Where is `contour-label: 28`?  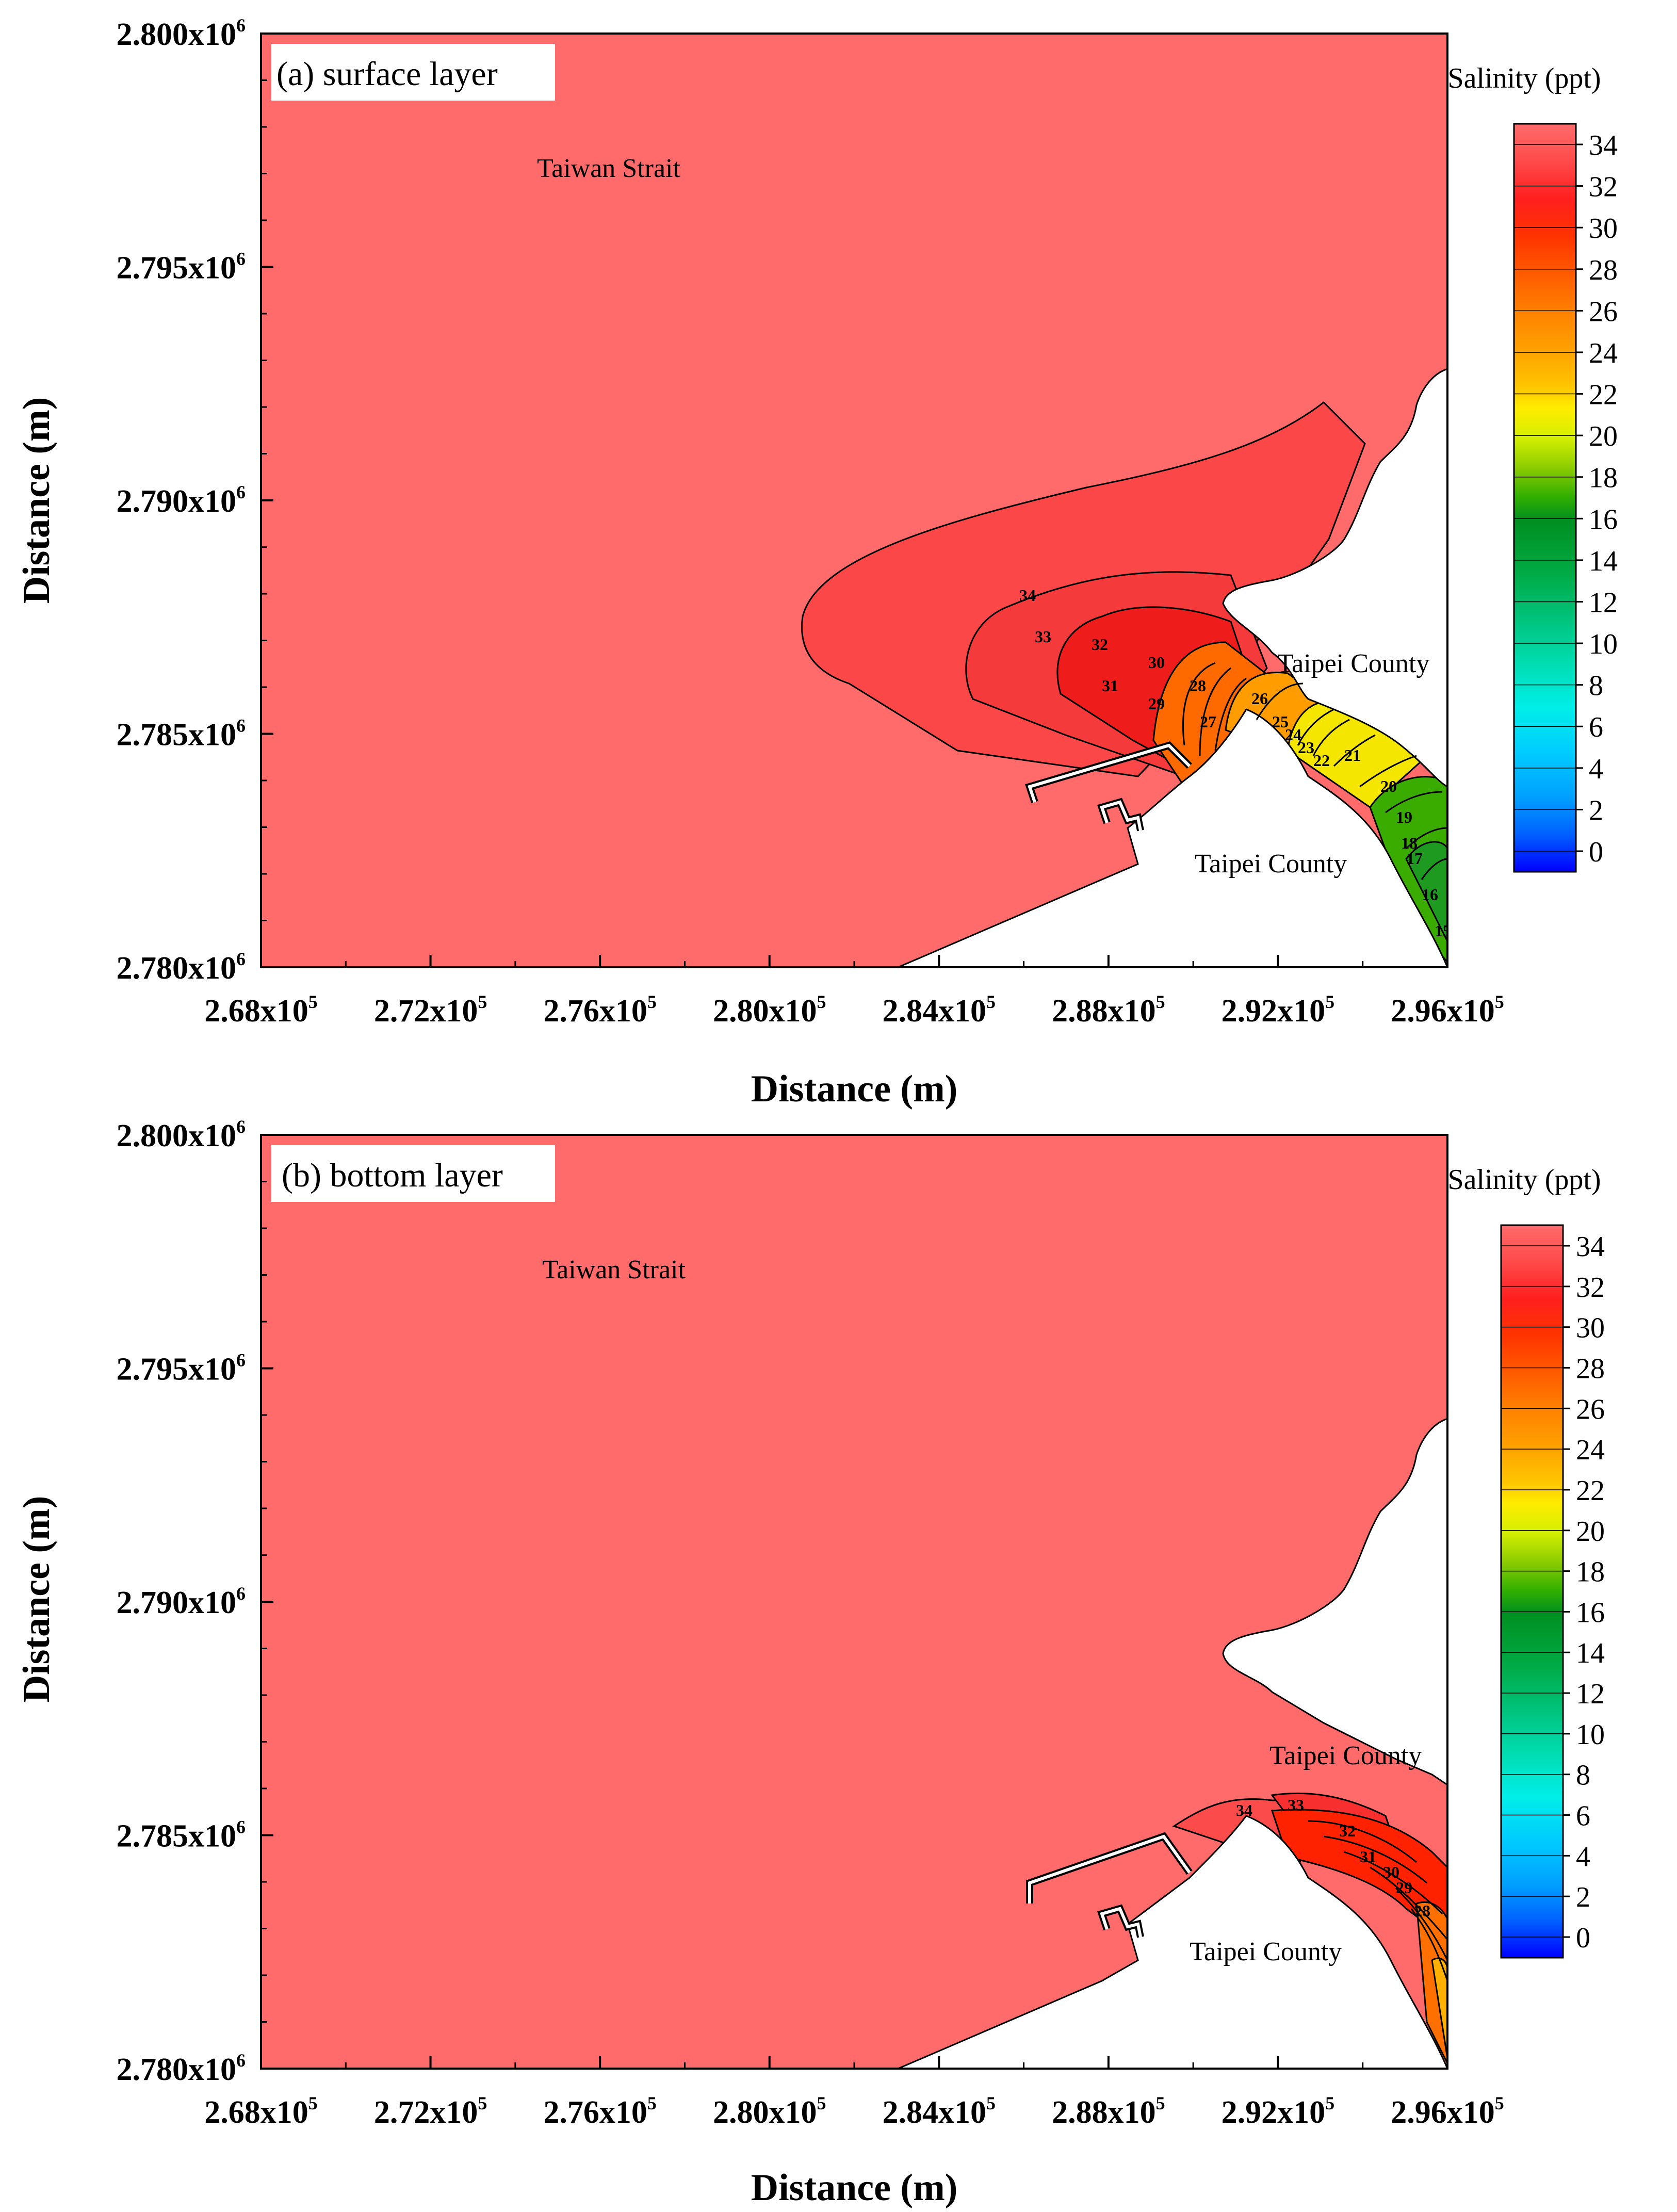 contour-label: 28 is located at coordinates (1422, 1910).